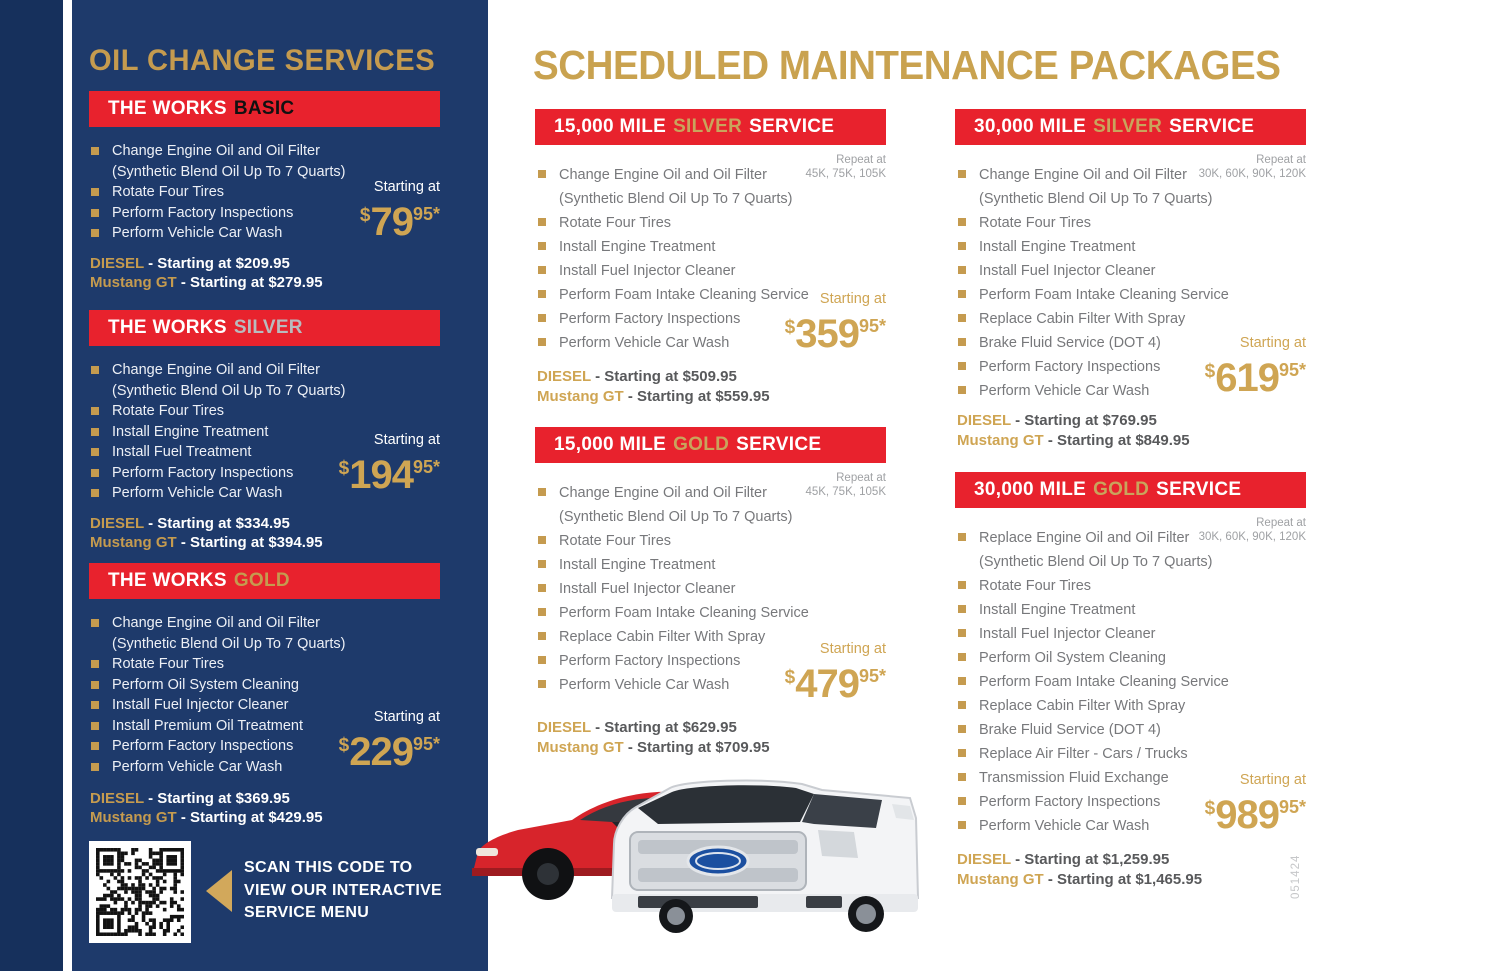  Describe the element at coordinates (381, 752) in the screenshot. I see `price-number: 229` at that location.